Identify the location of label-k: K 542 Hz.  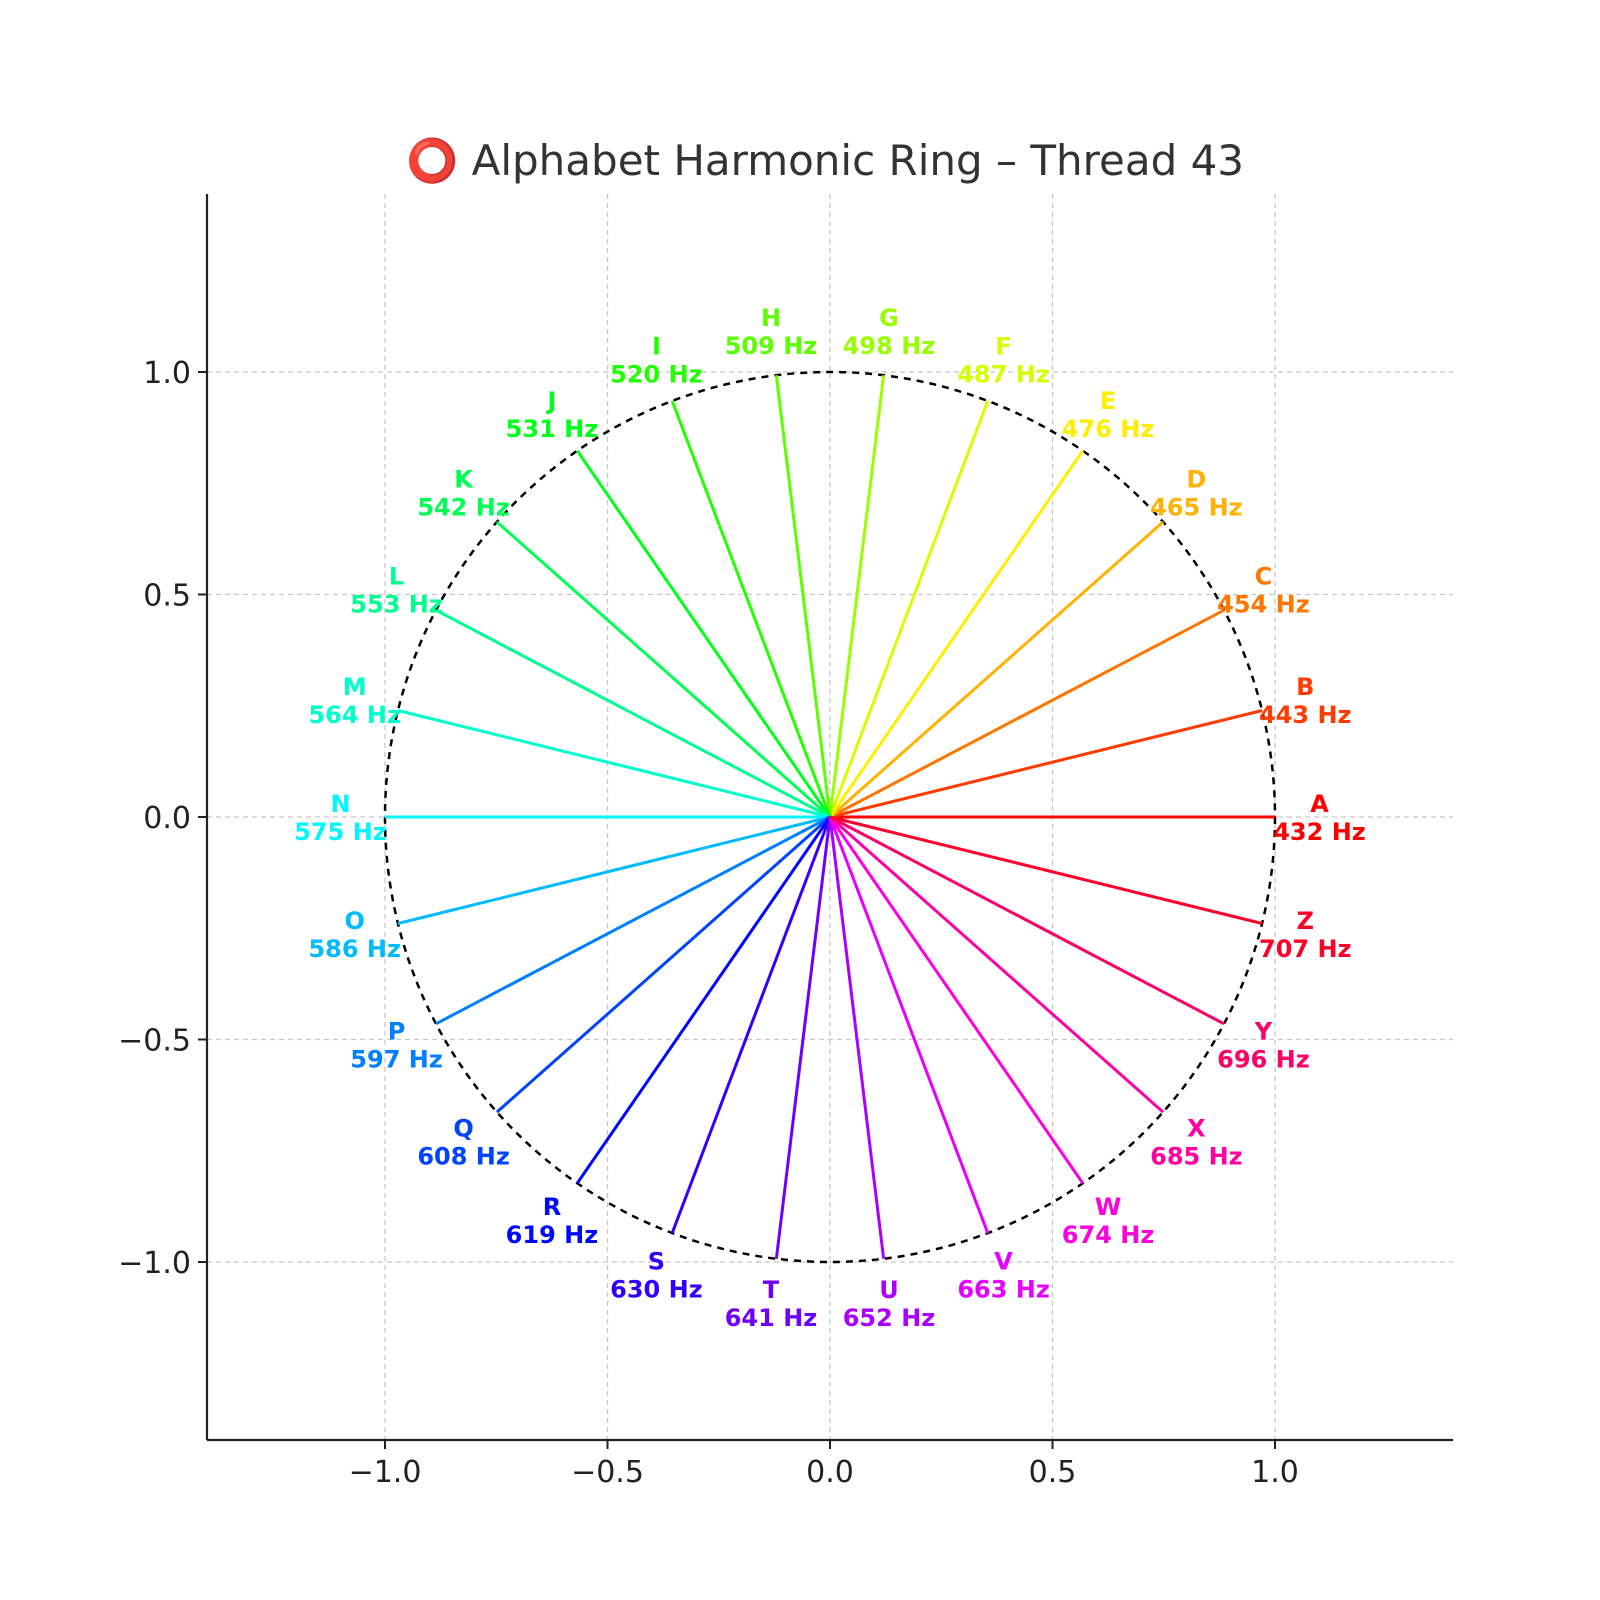
(463, 493).